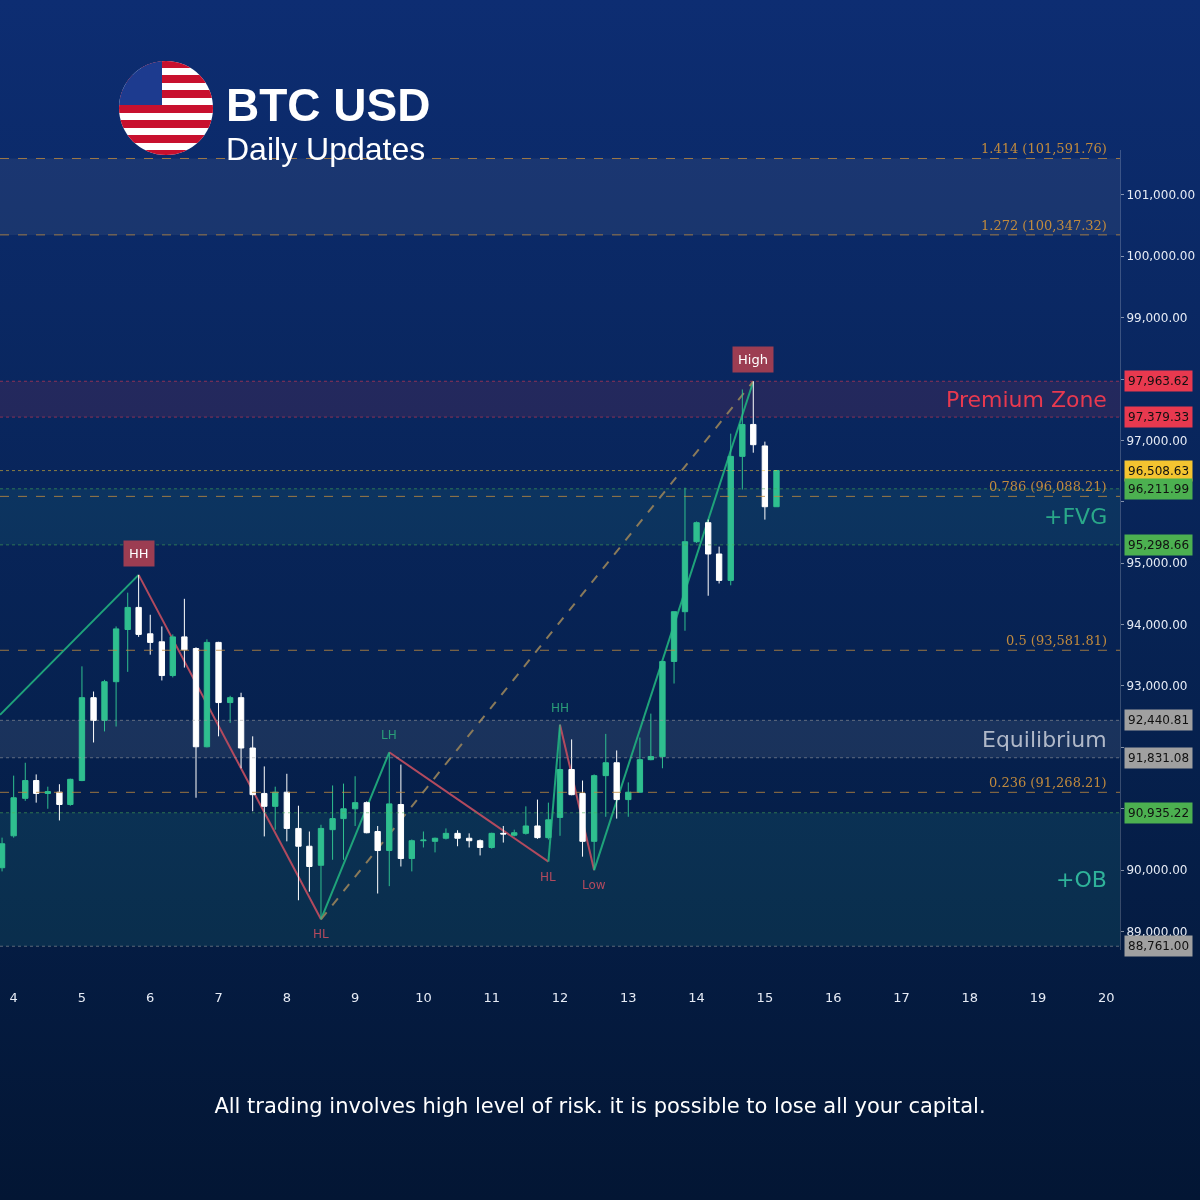 The height and width of the screenshot is (1200, 1200). Describe the element at coordinates (628, 997) in the screenshot. I see `x-tick-label: 13` at that location.